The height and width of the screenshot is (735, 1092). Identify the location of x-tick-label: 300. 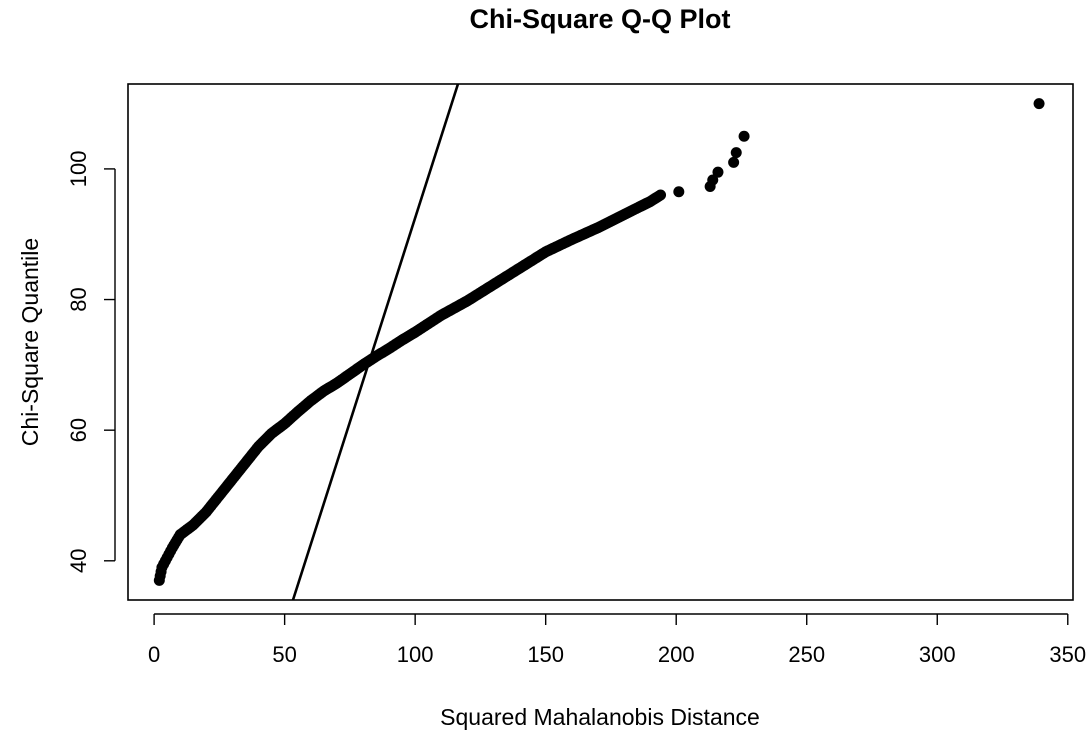
(937, 654).